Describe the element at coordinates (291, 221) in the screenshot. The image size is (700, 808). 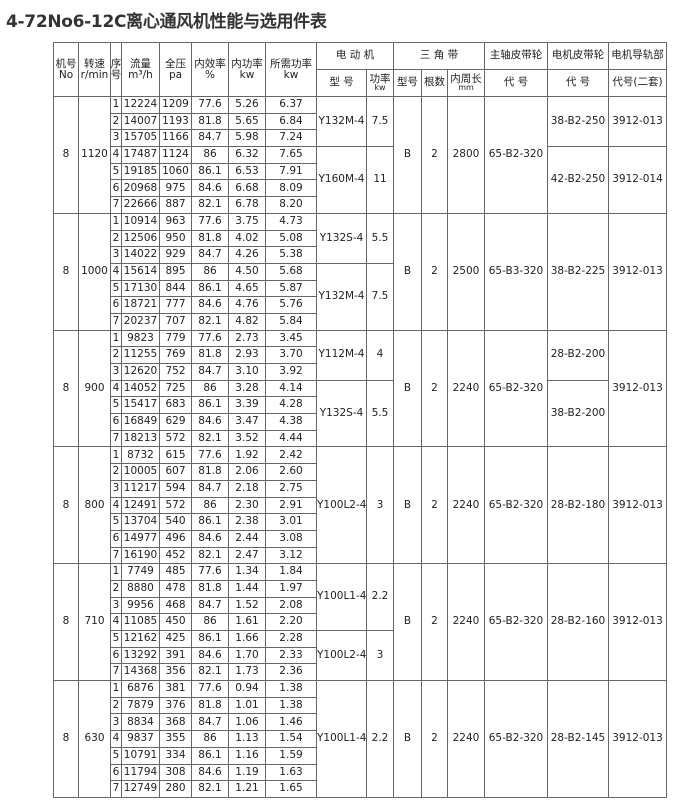
I see `required-power: 4.73` at that location.